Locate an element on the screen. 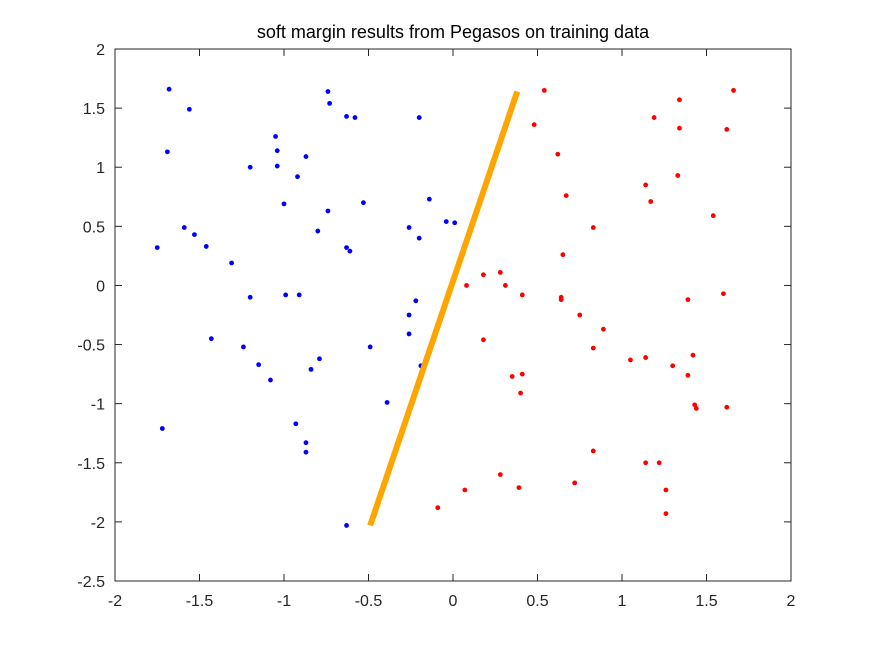  y-tick-label: 1.5 is located at coordinates (94, 109).